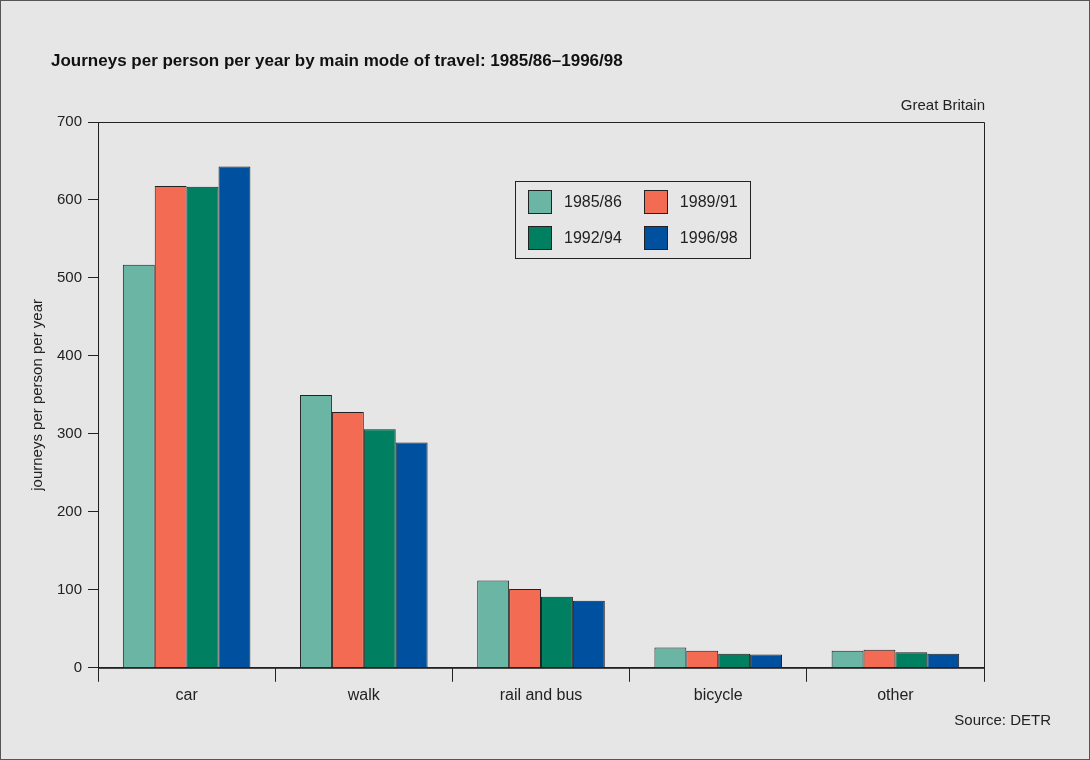  Describe the element at coordinates (593, 238) in the screenshot. I see `legend-label: 1992/94` at that location.